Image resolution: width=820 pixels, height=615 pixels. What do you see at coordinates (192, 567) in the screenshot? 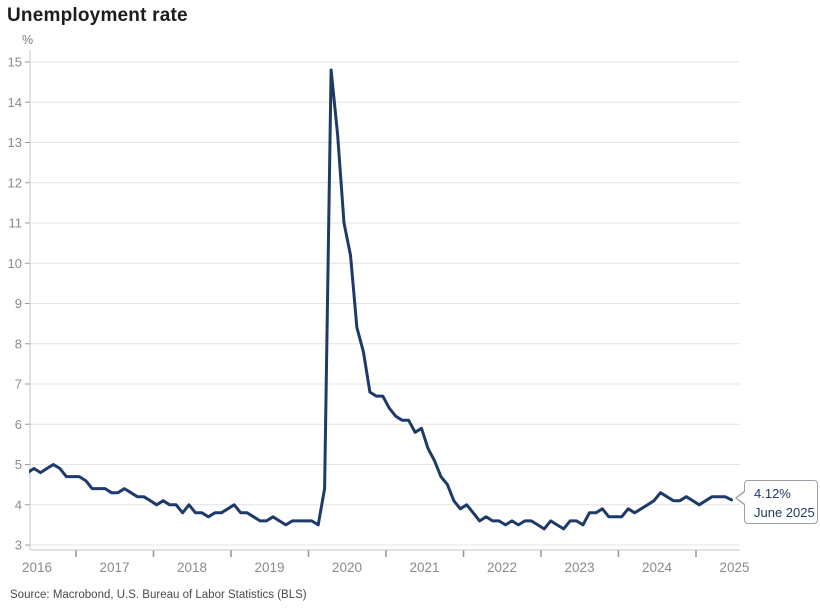
I see `svg-text: 2018` at bounding box center [192, 567].